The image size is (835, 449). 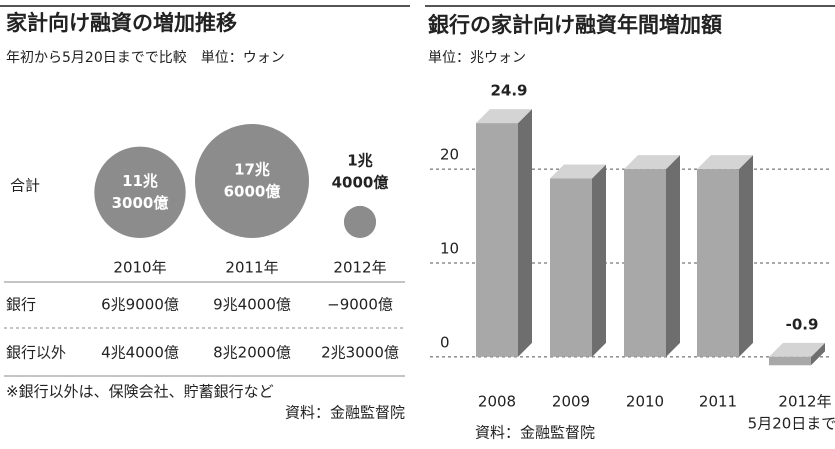 I want to click on left-subtitle: 年初から5月20日までで比較 単位：ウォン, so click(x=145, y=57).